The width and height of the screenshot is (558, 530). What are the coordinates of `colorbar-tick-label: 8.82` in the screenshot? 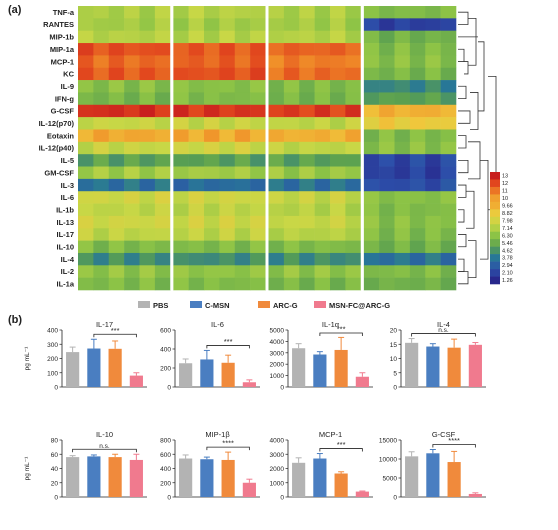 It's located at (507, 214).